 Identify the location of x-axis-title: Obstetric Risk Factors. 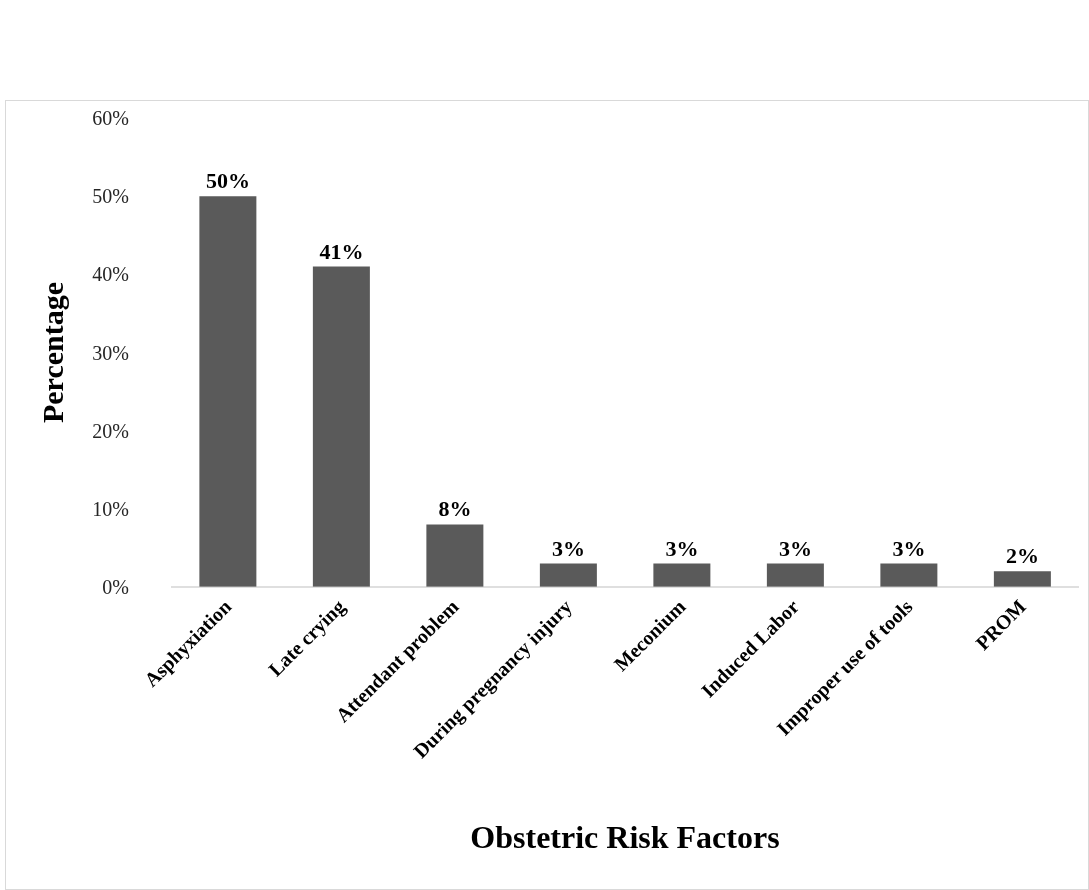
(625, 837).